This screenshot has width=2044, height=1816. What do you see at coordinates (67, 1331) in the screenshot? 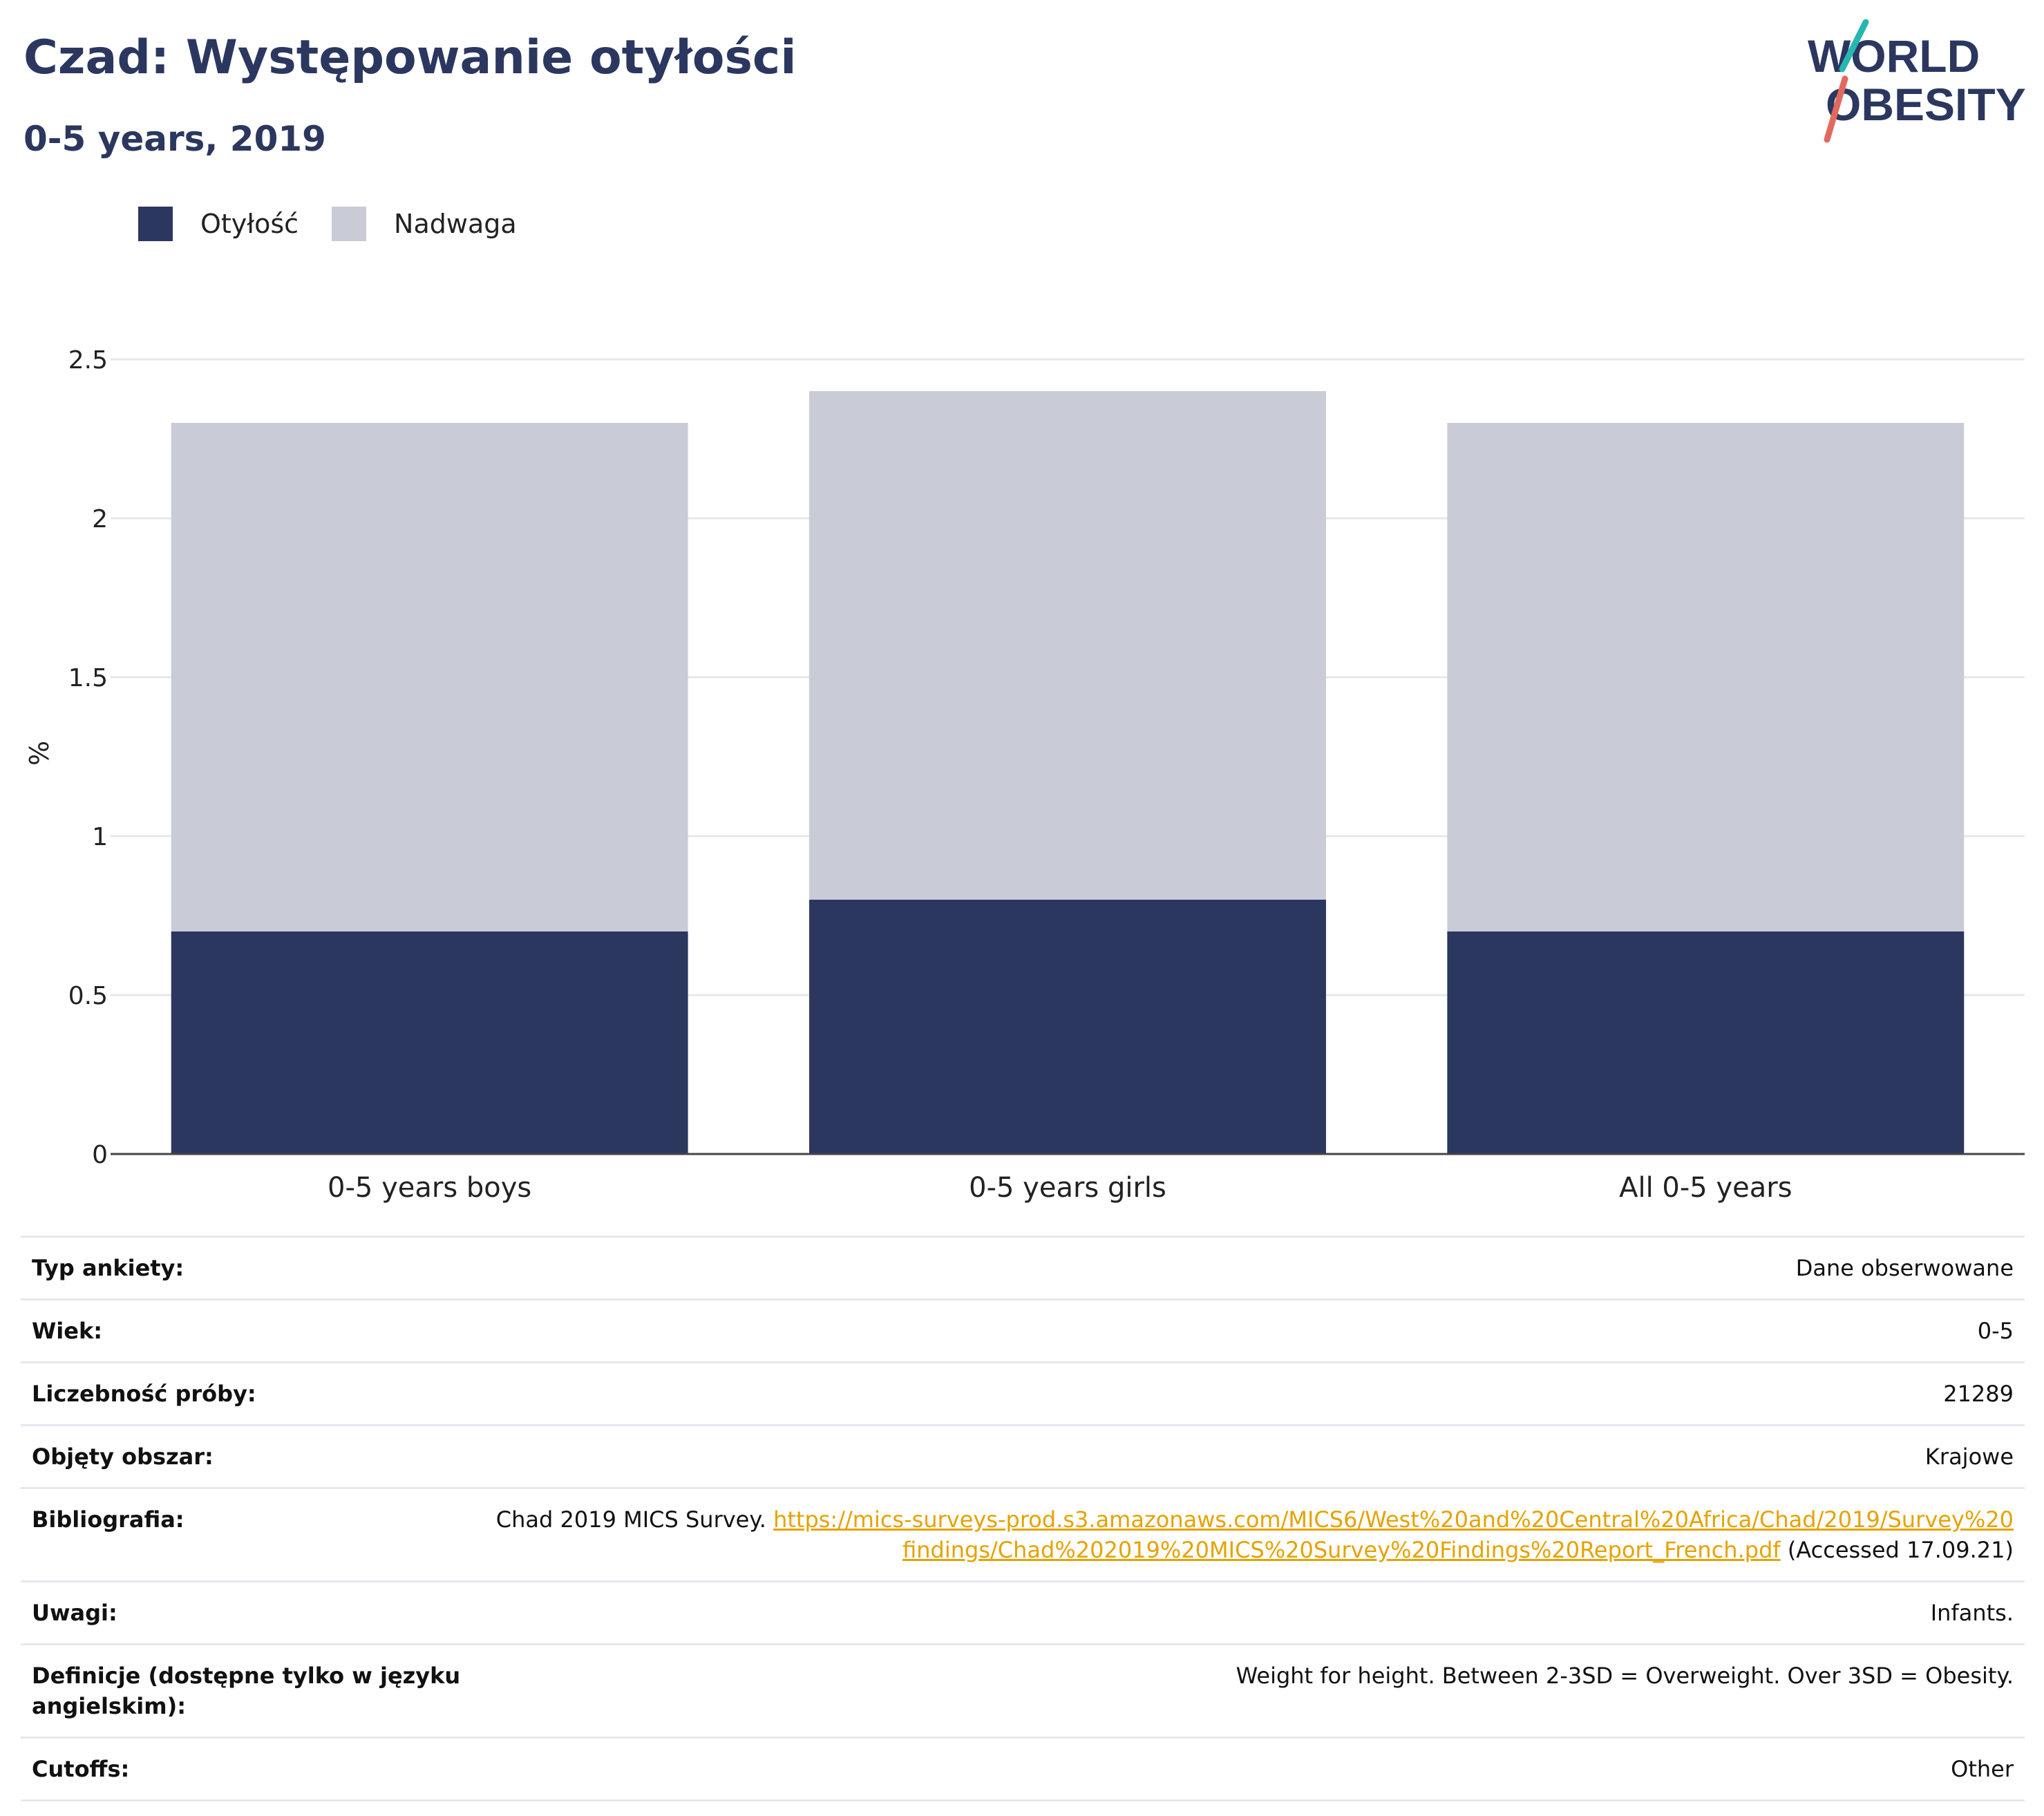
I see `meta-label-age: Wiek:` at bounding box center [67, 1331].